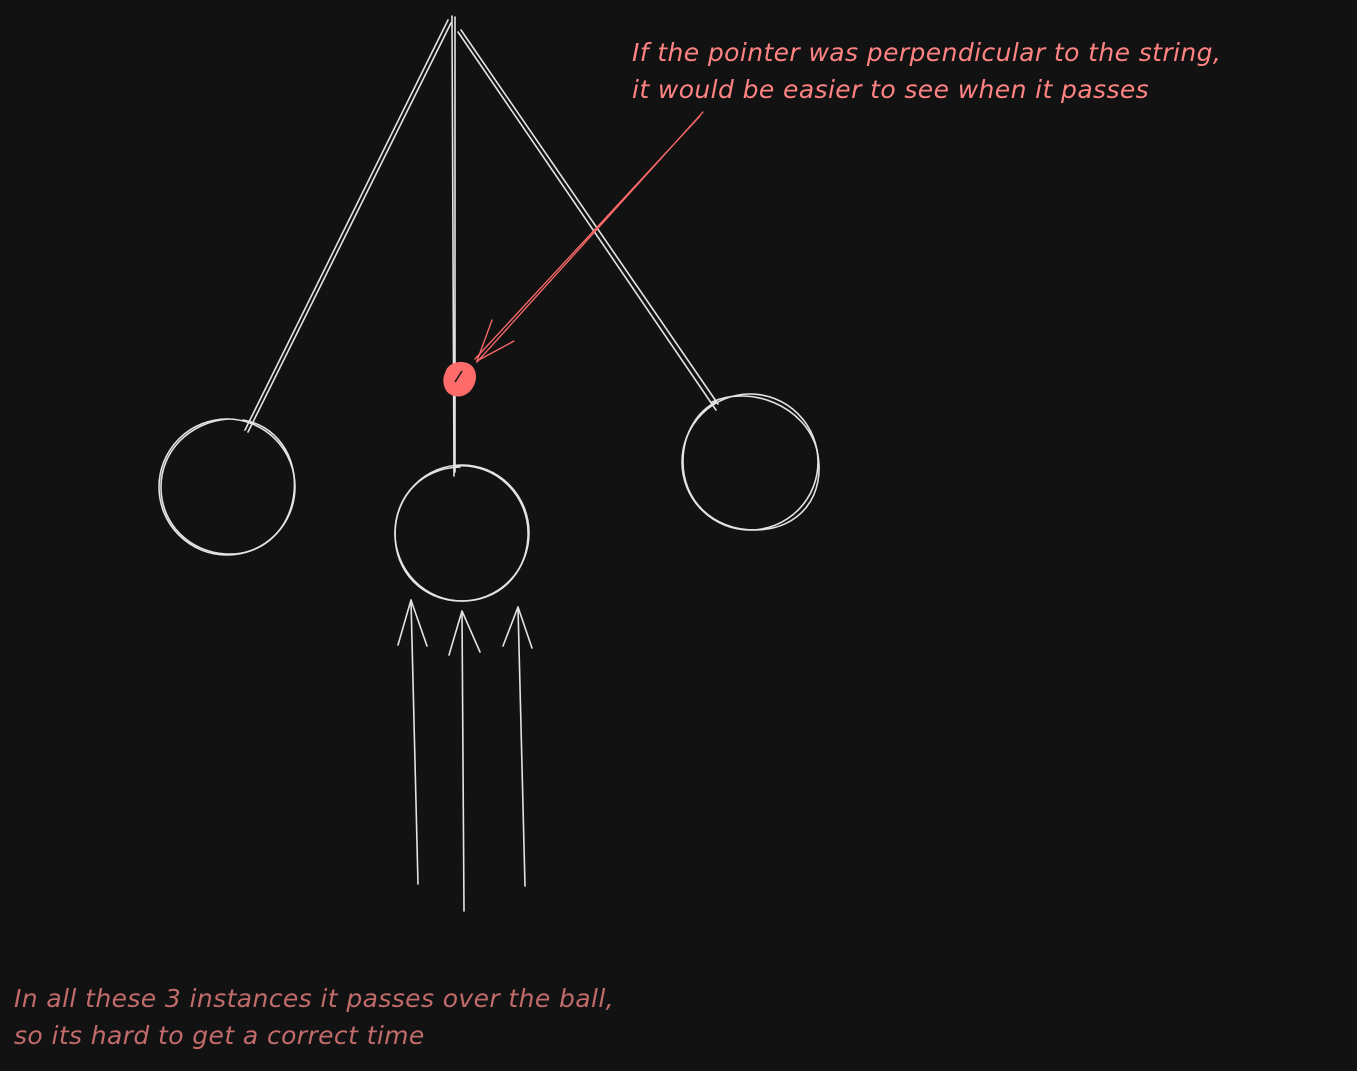  I want to click on right-string, so click(588, 220).